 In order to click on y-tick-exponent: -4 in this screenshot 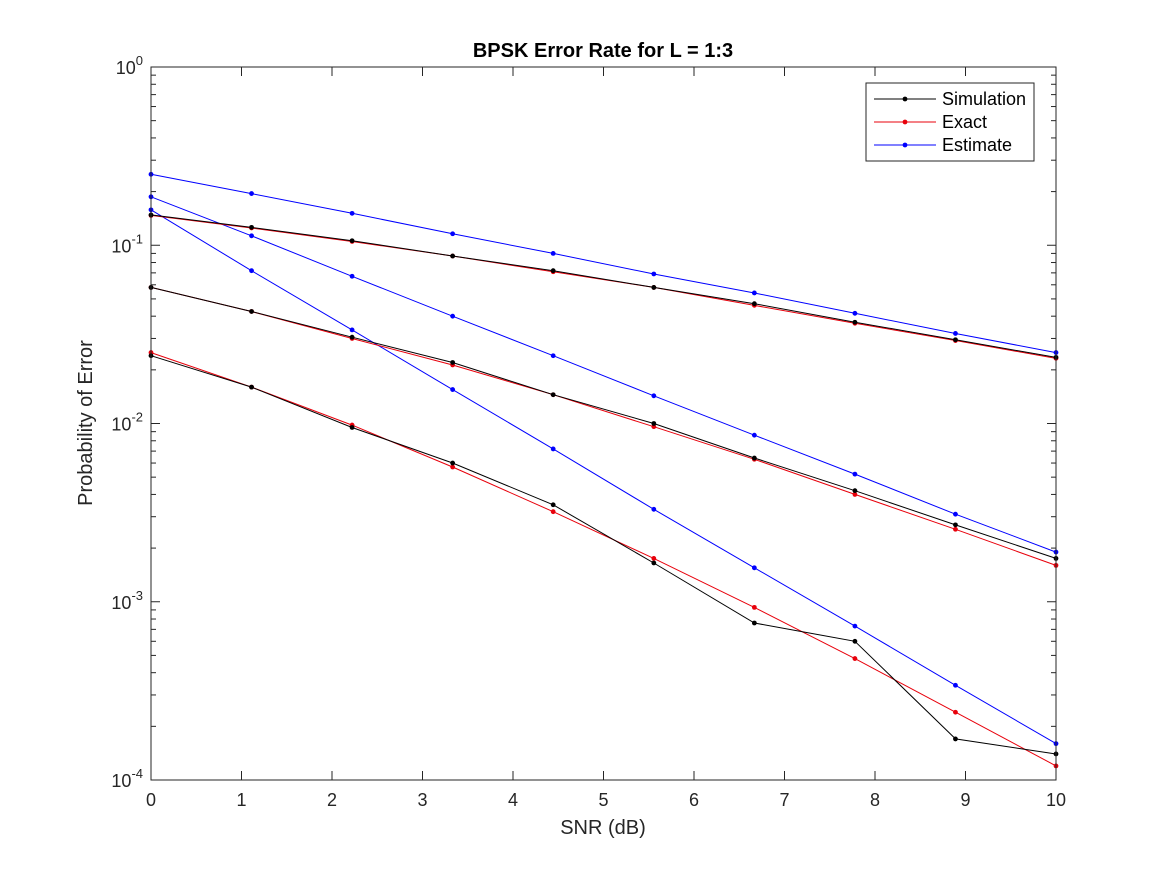, I will do `click(137, 773)`.